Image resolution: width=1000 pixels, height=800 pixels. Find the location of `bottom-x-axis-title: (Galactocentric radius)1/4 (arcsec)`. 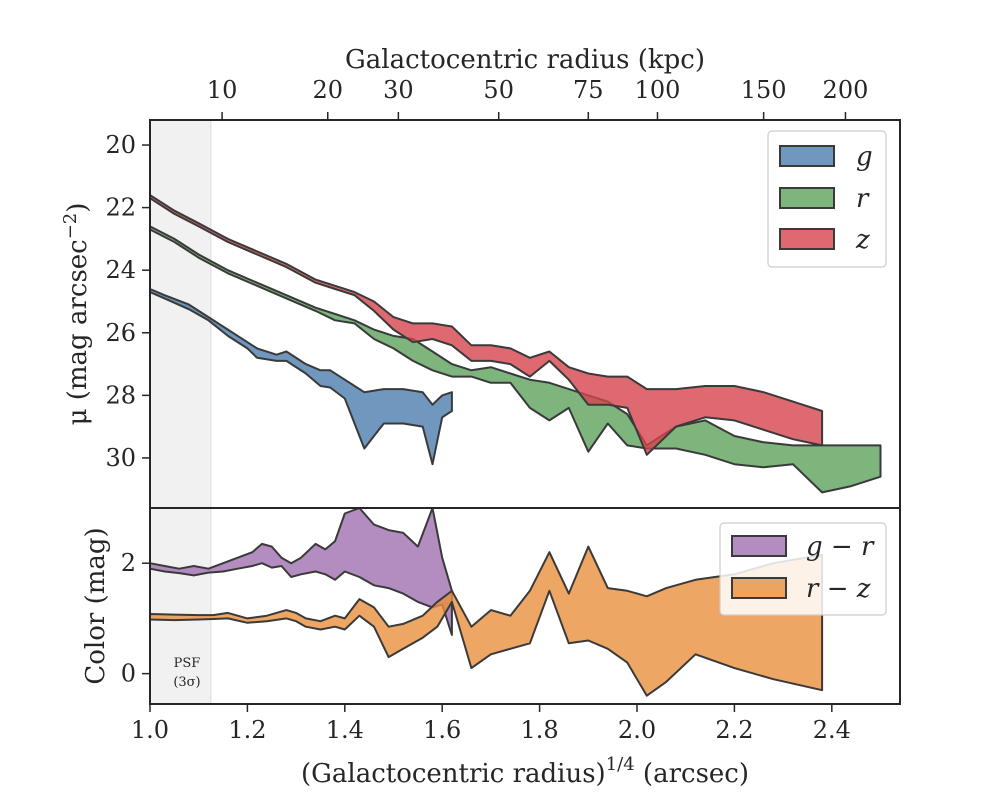

bottom-x-axis-title: (Galactocentric radius)1/4 (arcsec) is located at coordinates (525, 771).